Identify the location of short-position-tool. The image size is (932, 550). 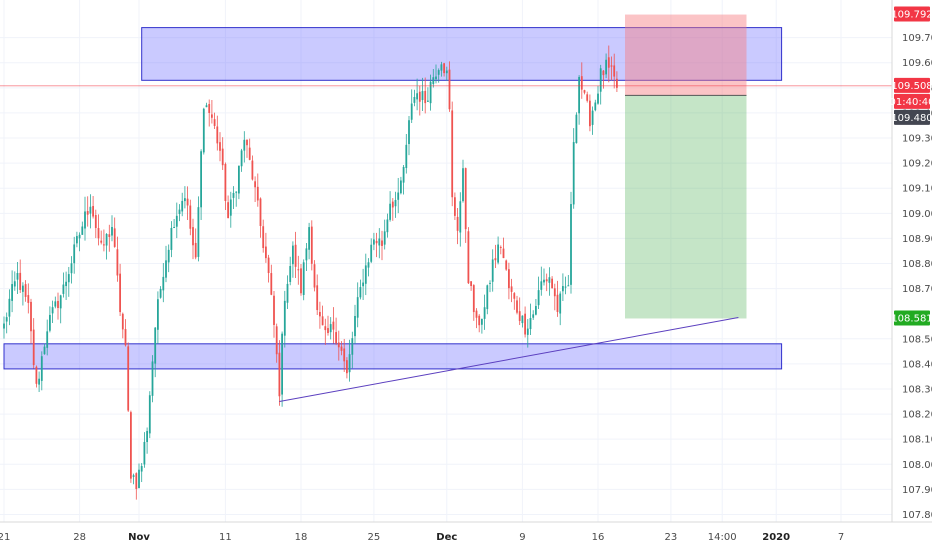
(686, 166).